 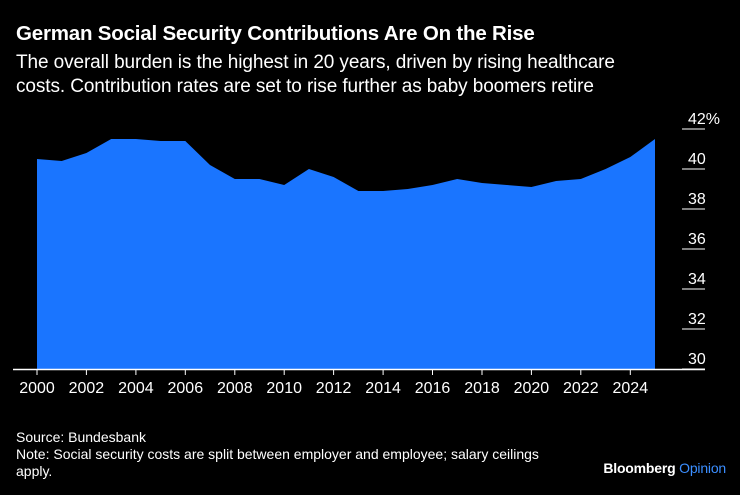 I want to click on y-tick-label-40: 40, so click(x=697, y=159).